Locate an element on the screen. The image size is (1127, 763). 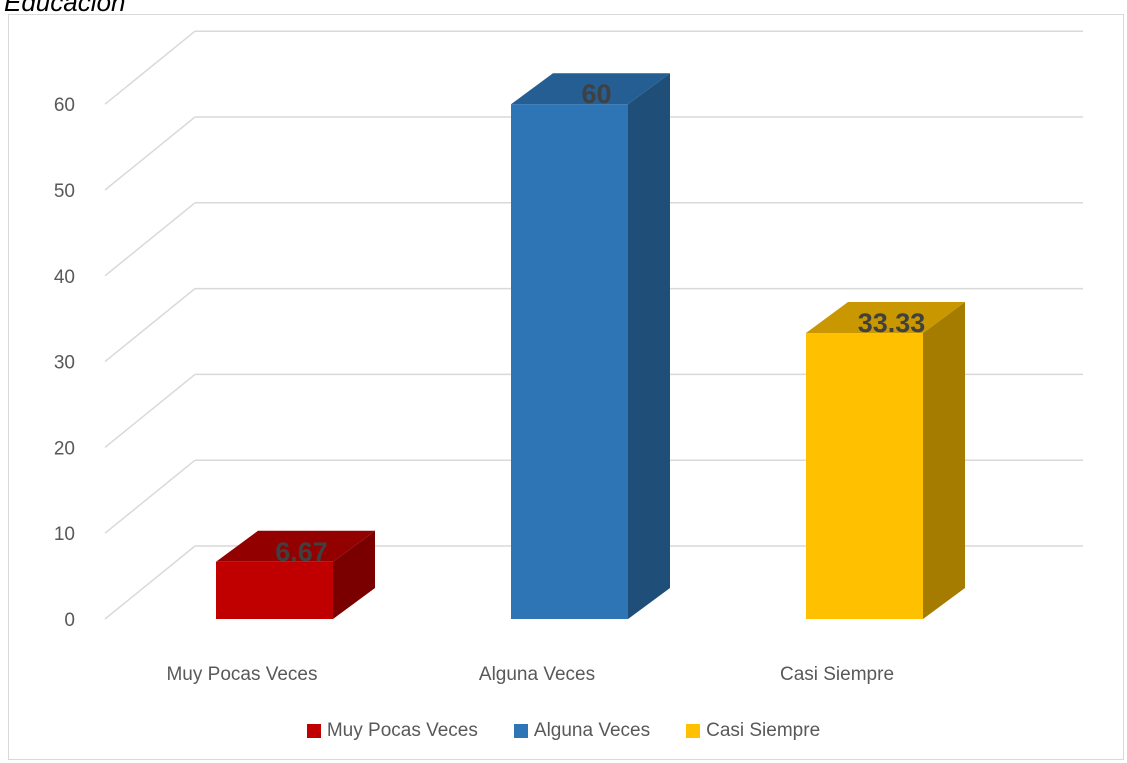
x-category-label: Alguna Veces is located at coordinates (537, 674).